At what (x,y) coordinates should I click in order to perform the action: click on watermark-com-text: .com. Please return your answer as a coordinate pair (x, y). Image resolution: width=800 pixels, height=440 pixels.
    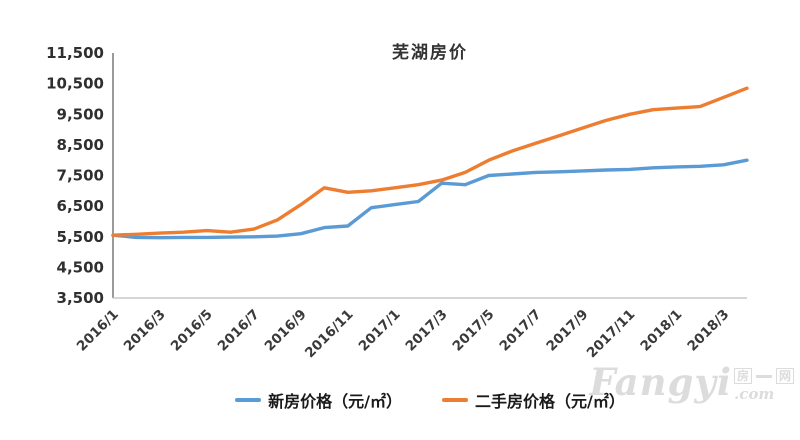
    Looking at the image, I should click on (754, 394).